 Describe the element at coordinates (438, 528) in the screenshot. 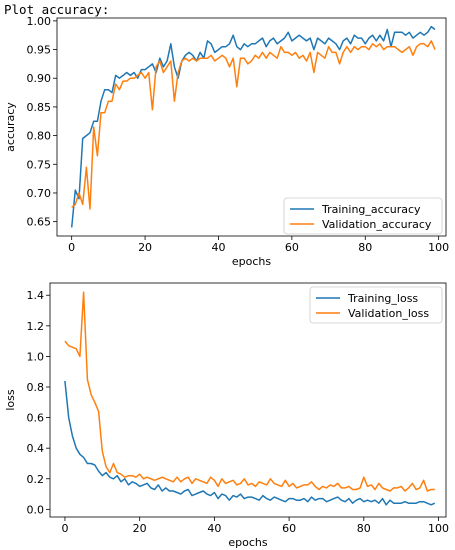

I see `loss-x-tick-label: 100` at that location.